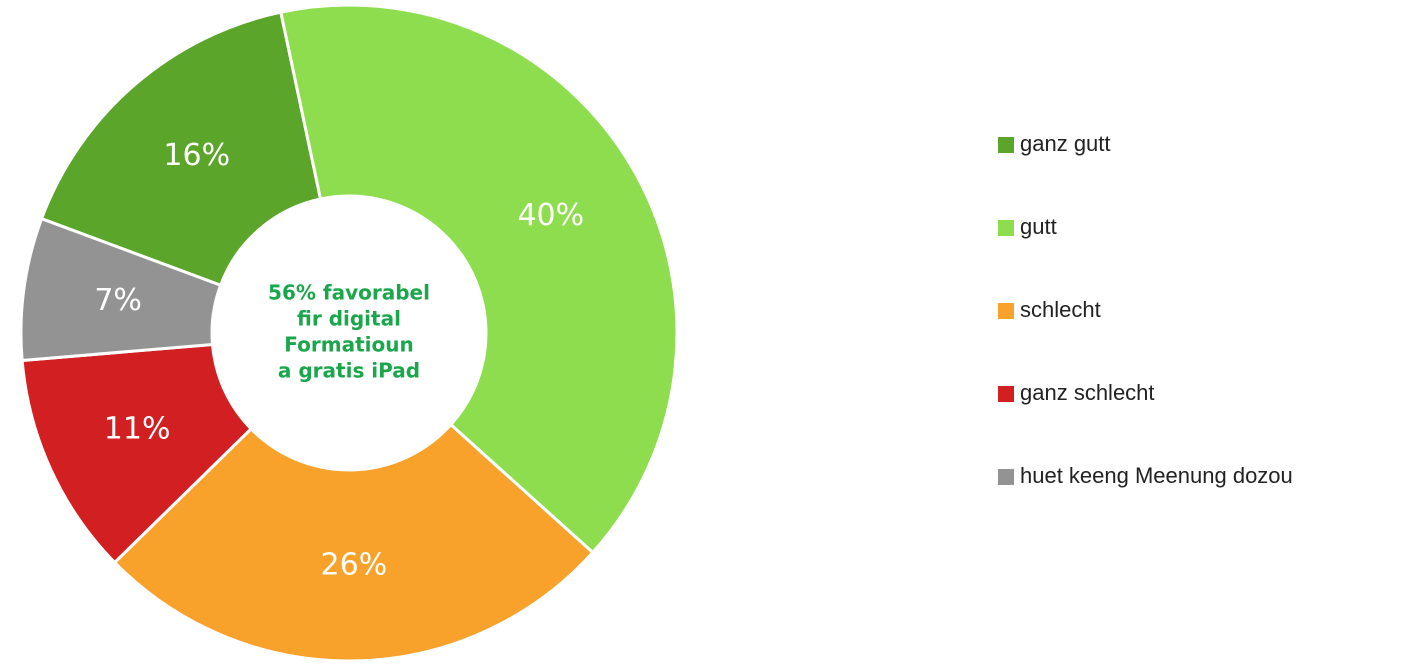 The width and height of the screenshot is (1402, 664). I want to click on data-label: 11%, so click(137, 428).